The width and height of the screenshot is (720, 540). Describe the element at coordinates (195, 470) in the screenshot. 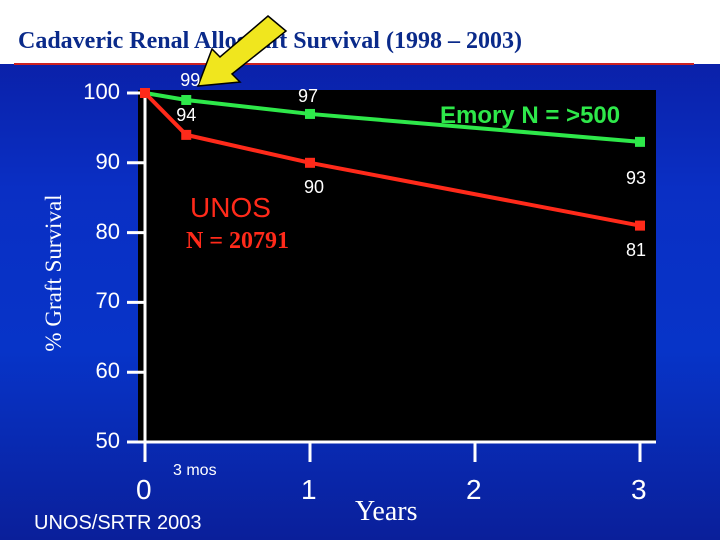

I see `three-months-label: 3 mos` at that location.